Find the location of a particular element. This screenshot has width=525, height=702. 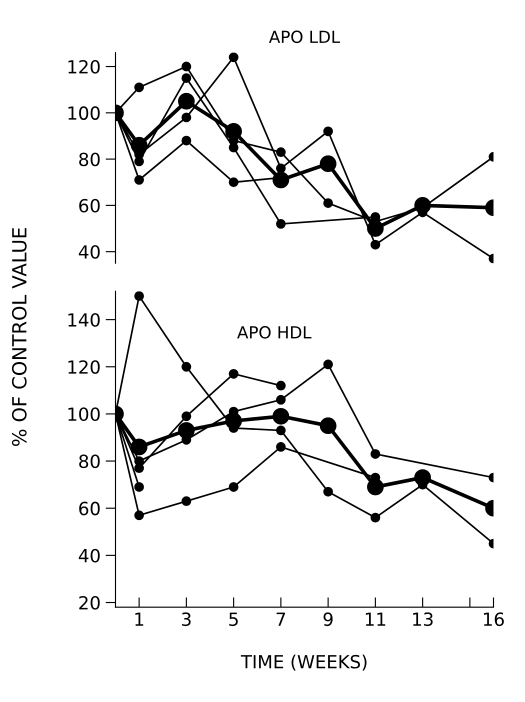

y-axis-title: % OF CONTROL VALUE is located at coordinates (19, 337).